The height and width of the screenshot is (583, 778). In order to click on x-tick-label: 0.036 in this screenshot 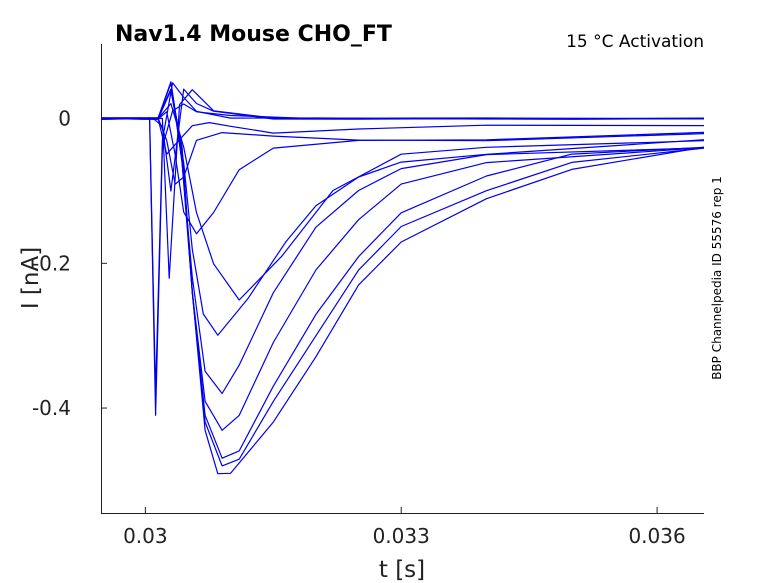, I will do `click(656, 536)`.